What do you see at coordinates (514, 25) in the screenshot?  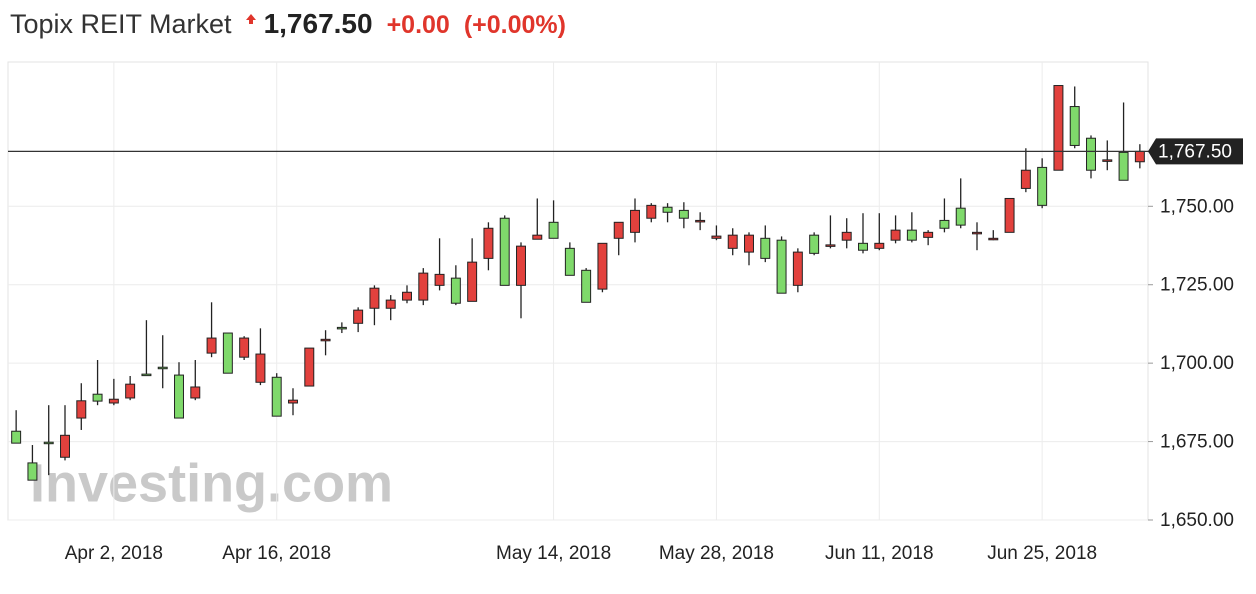 I see `change-percent: (+0.00%)` at bounding box center [514, 25].